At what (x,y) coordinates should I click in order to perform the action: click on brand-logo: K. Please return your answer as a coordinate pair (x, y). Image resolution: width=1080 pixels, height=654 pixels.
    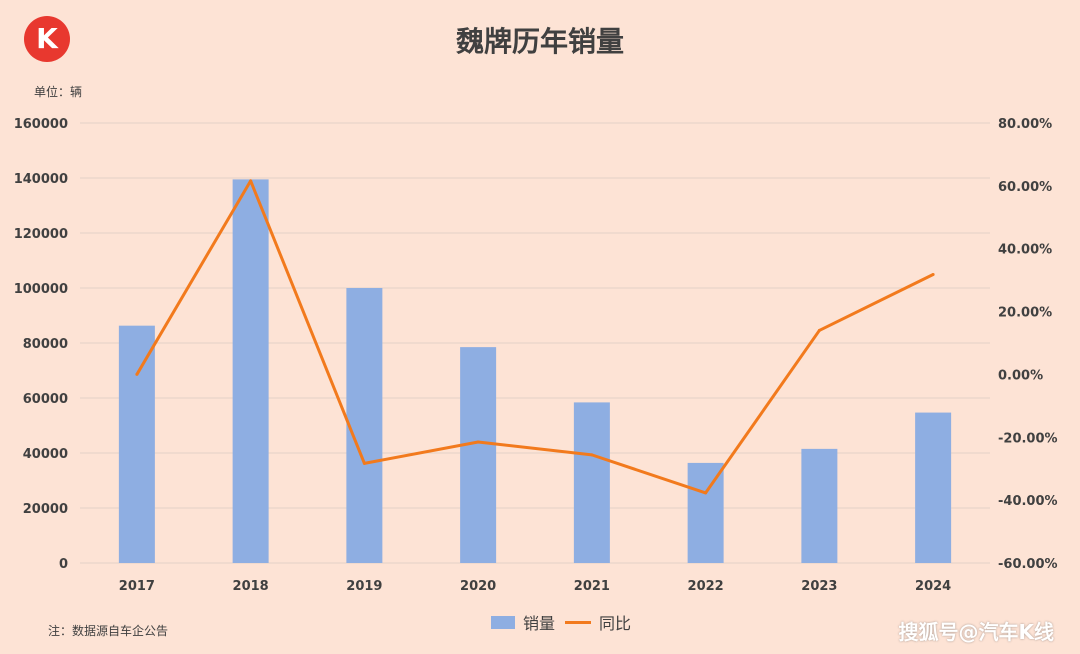
    Looking at the image, I should click on (47, 39).